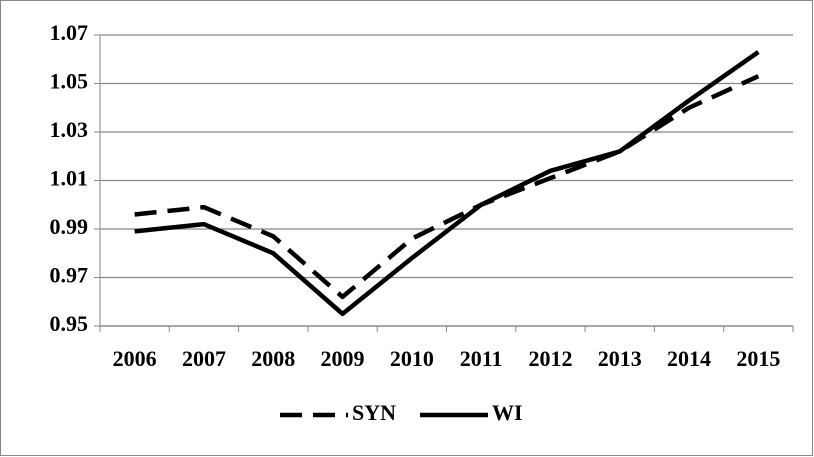  What do you see at coordinates (507, 412) in the screenshot?
I see `legend-label: WI` at bounding box center [507, 412].